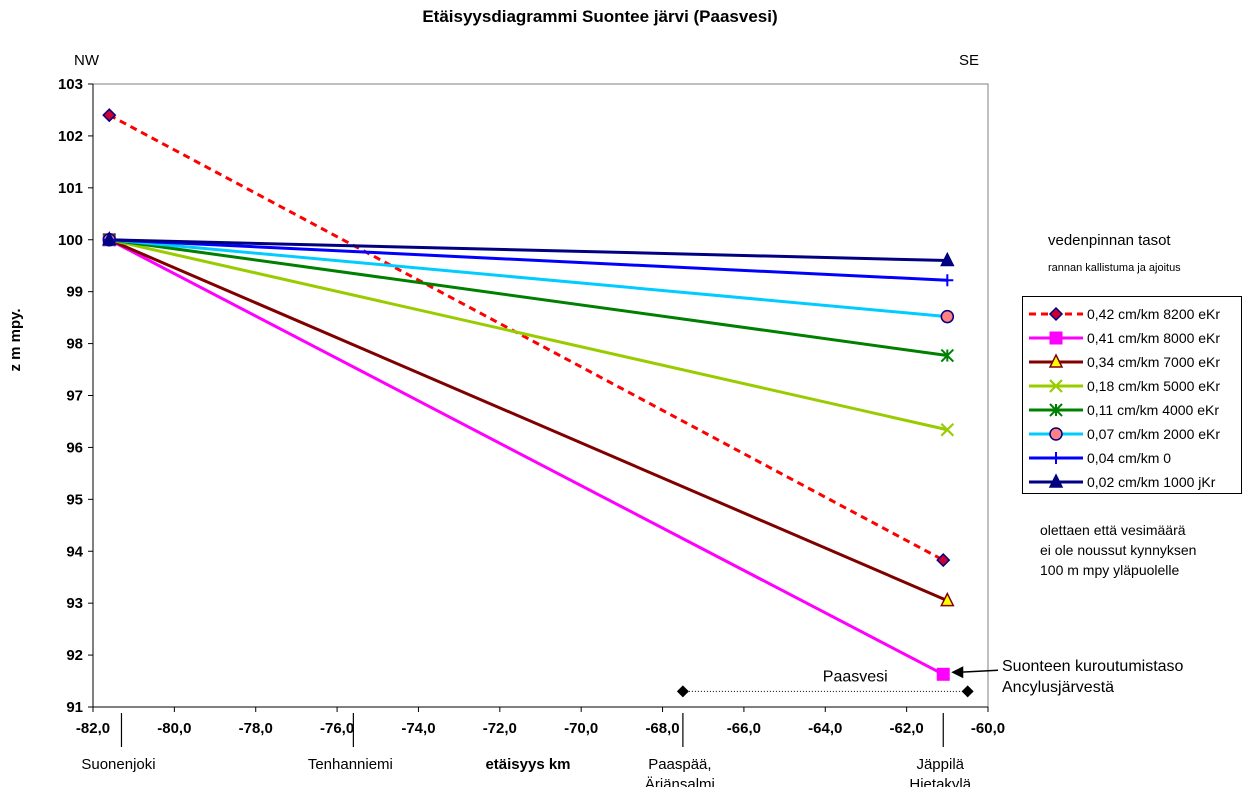 Image resolution: width=1252 pixels, height=792 pixels. I want to click on legend-label: 0,02 cm/km 1000 jKr, so click(1151, 482).